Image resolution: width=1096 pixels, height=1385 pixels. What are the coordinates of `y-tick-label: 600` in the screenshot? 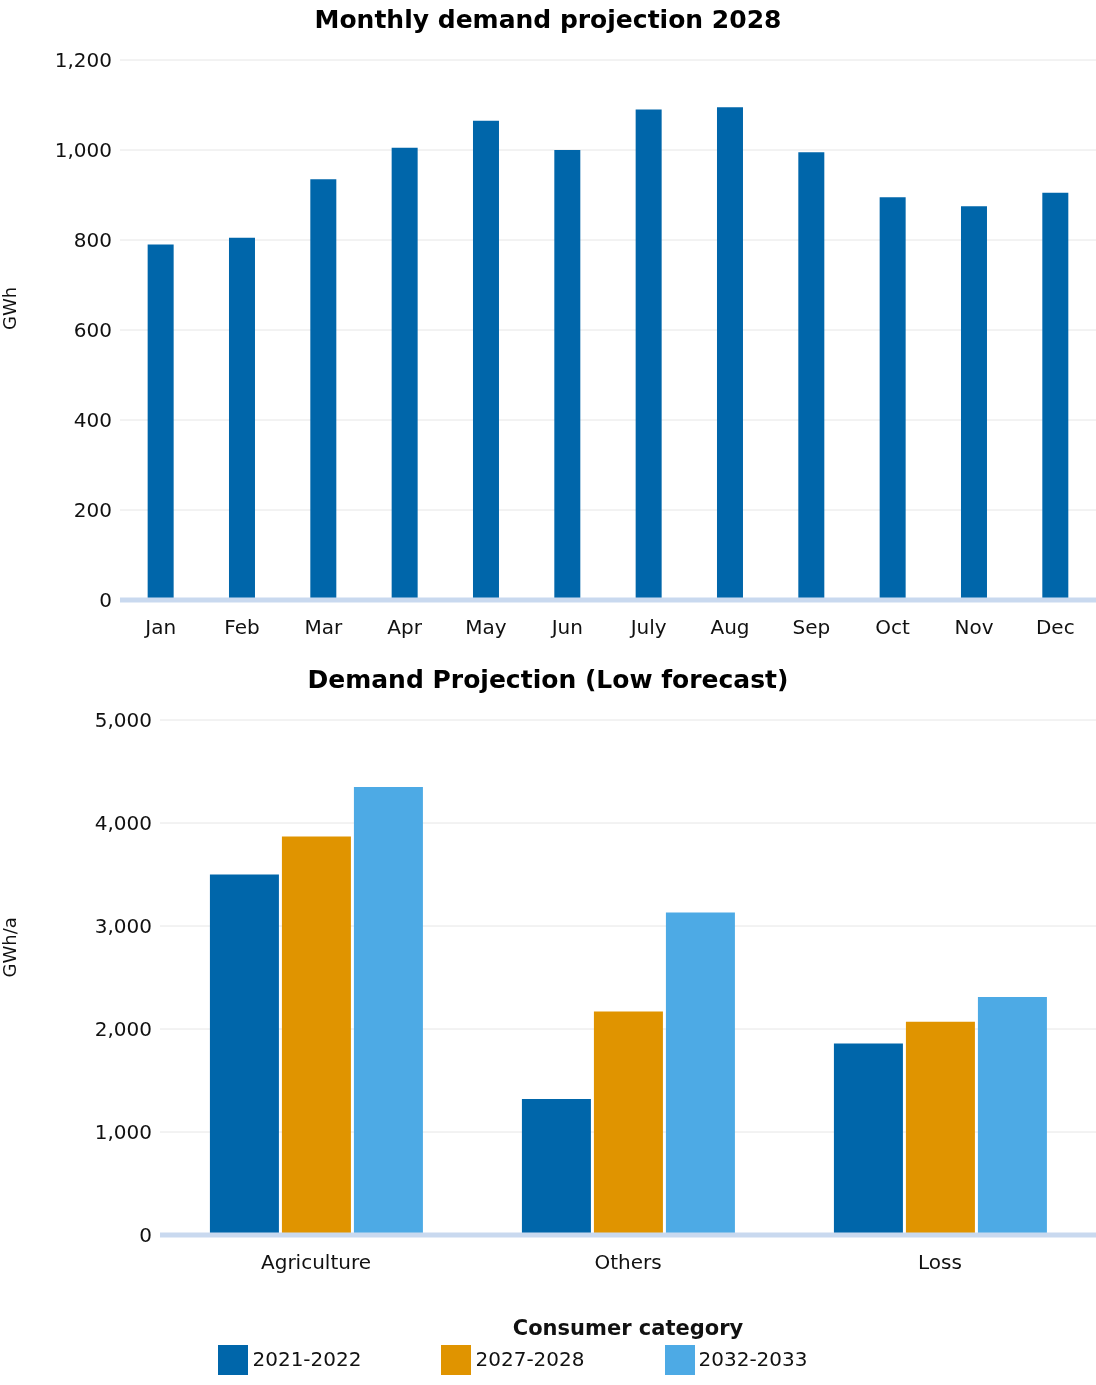 It's located at (92, 330).